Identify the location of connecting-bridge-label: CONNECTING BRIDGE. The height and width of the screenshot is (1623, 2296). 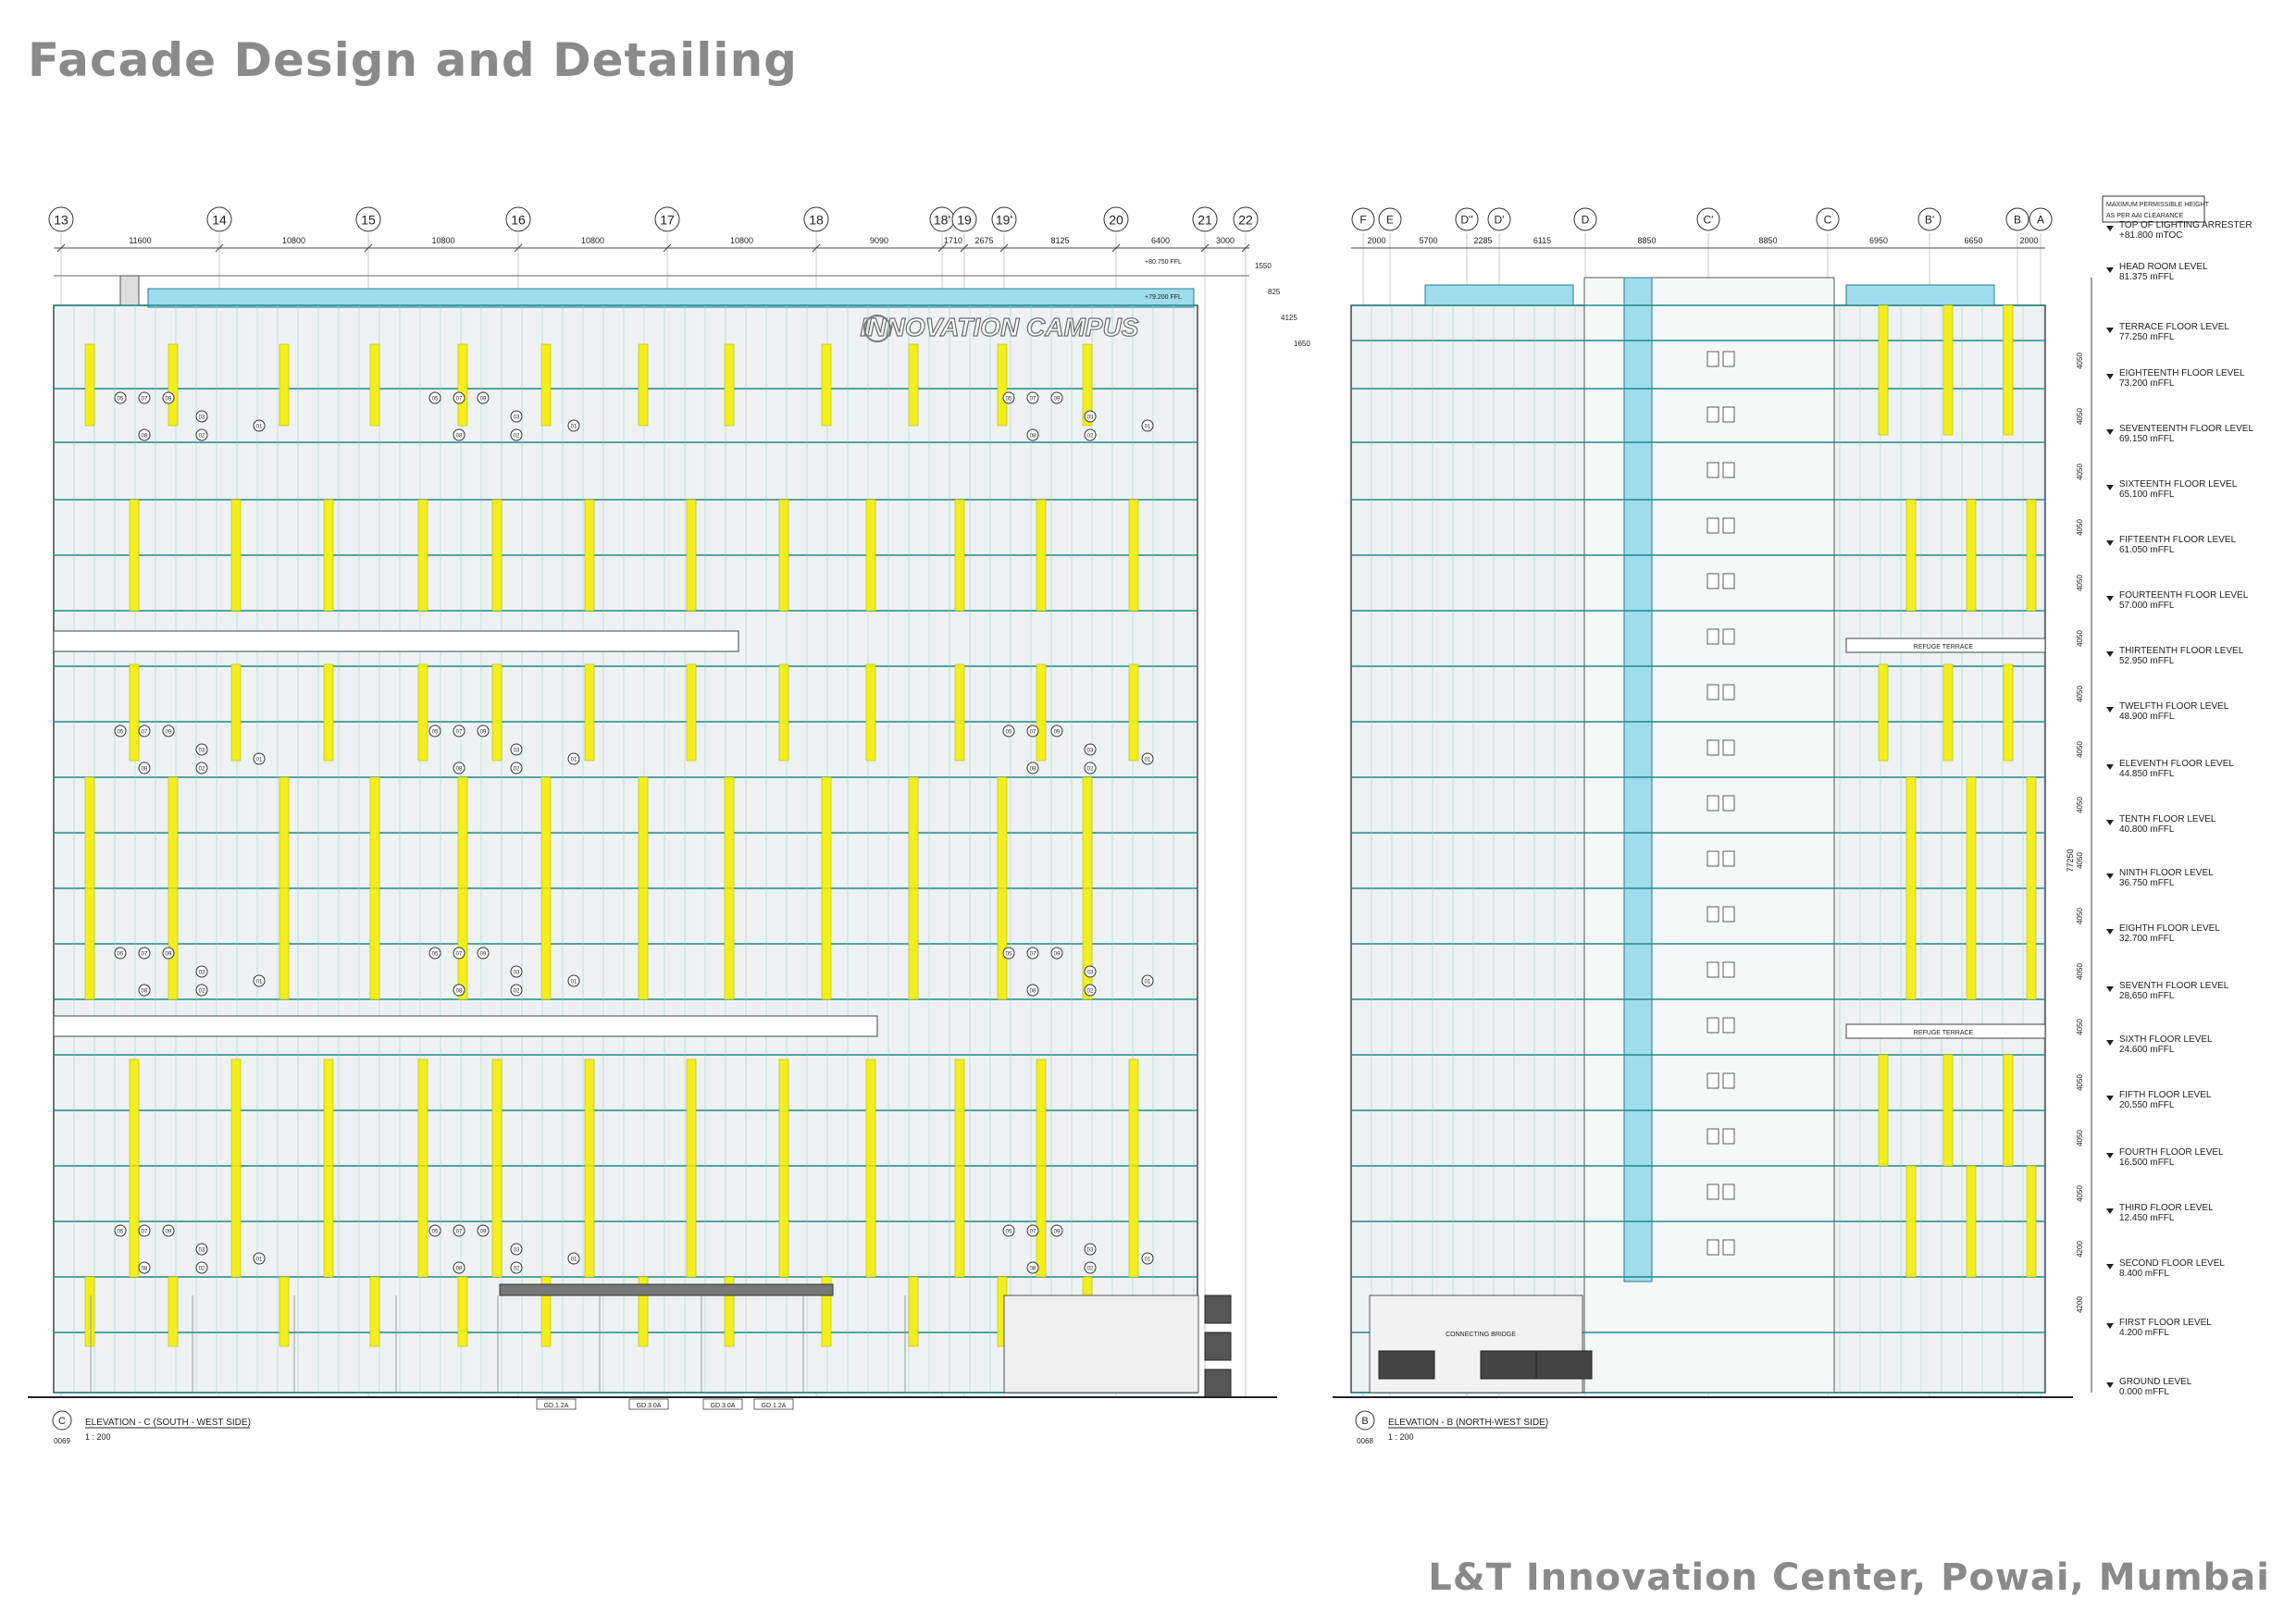
(1481, 1335).